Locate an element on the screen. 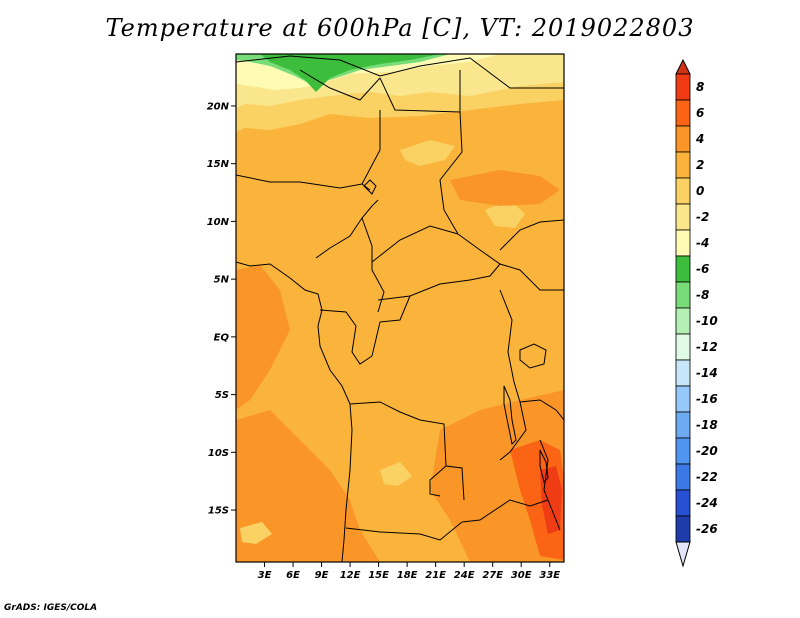 The height and width of the screenshot is (618, 800). border-car-drc is located at coordinates (439, 282).